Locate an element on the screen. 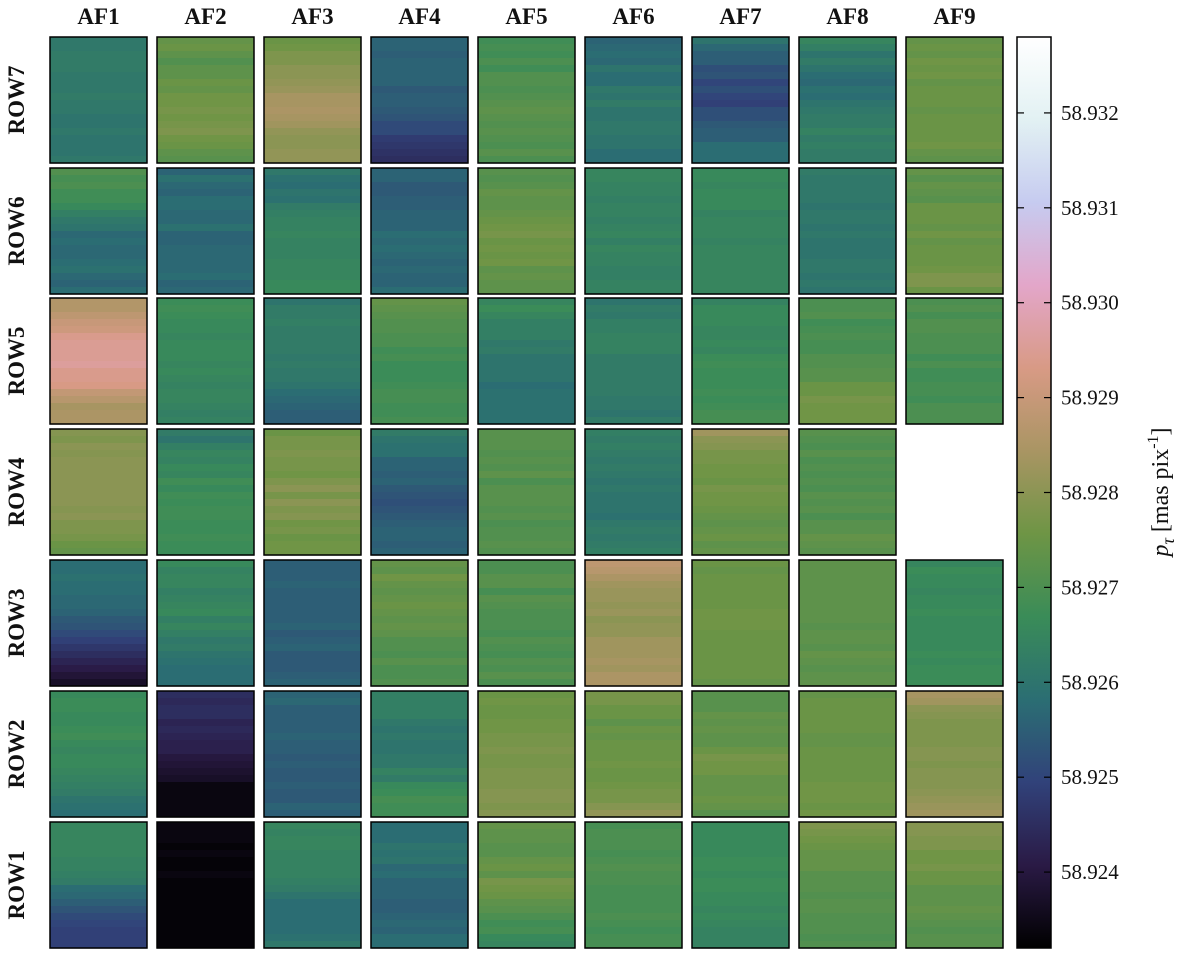 This screenshot has width=1200, height=953. panel-row3-af8 is located at coordinates (847, 623).